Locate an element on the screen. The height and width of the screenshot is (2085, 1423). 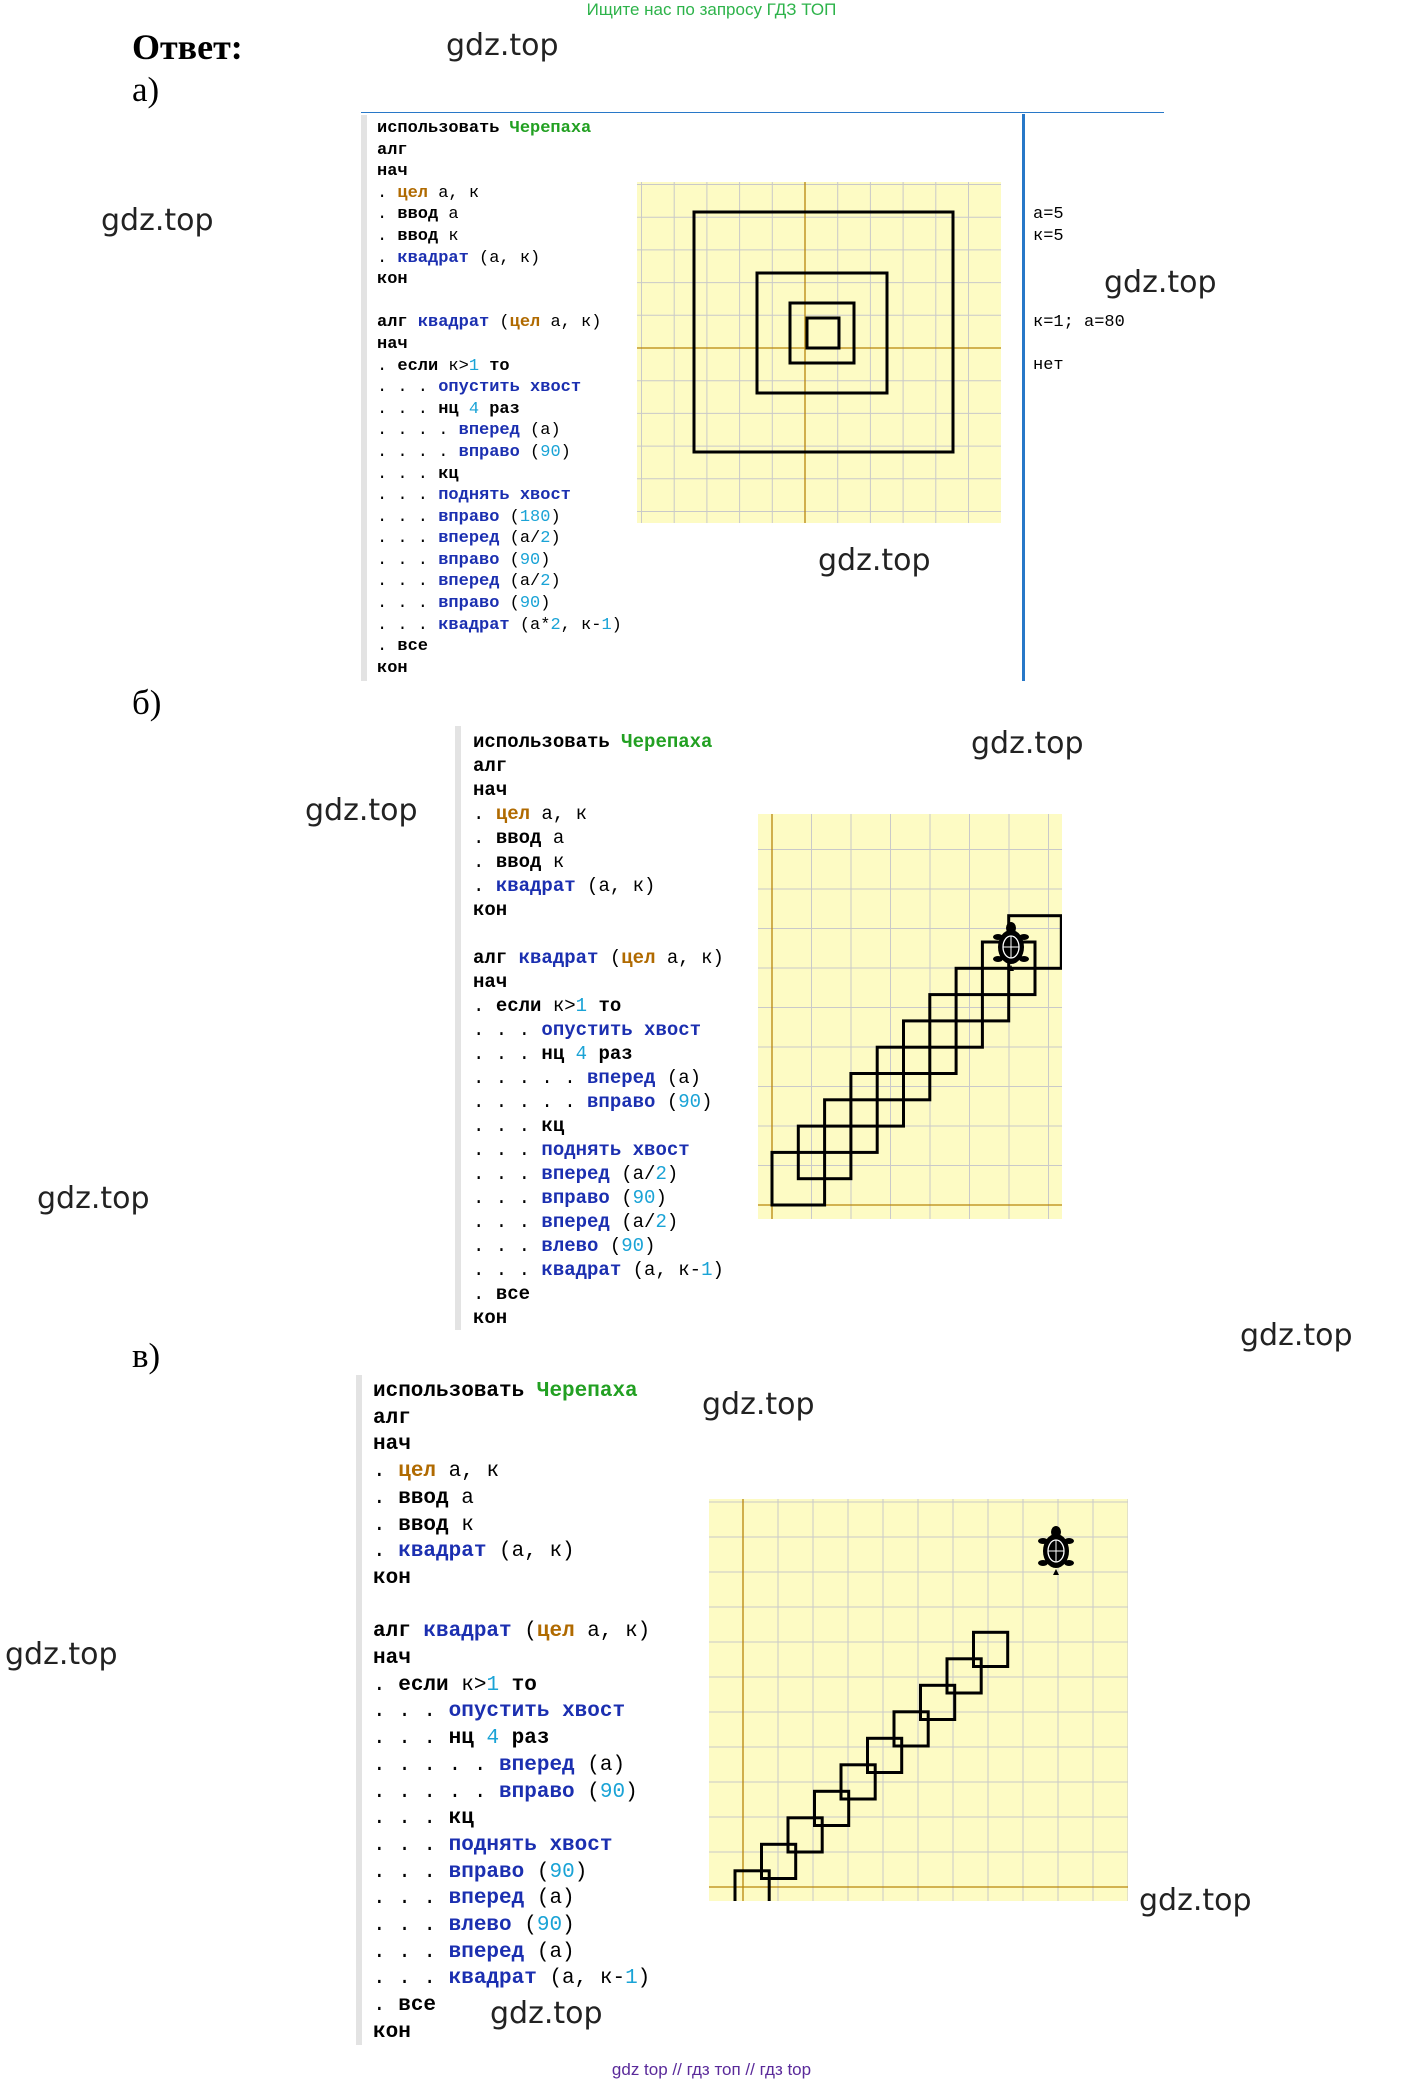
square-medium is located at coordinates (822, 333).